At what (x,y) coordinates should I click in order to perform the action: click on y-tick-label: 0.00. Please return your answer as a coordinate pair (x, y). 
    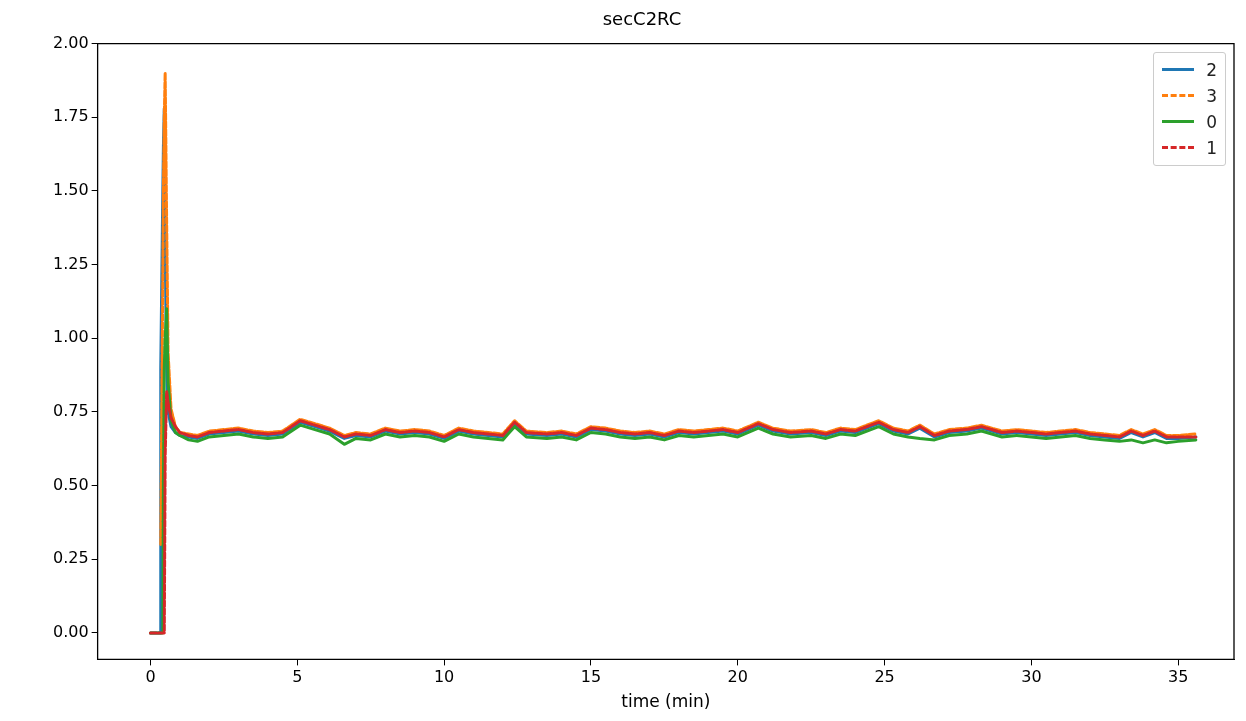
    Looking at the image, I should click on (71, 632).